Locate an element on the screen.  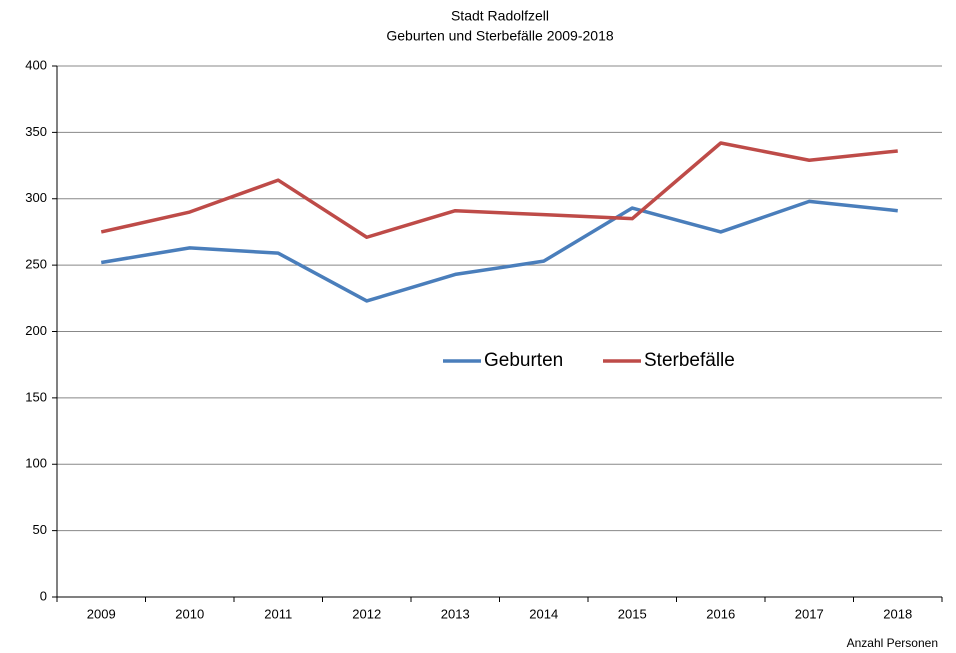
chart-title: Stadt Radolfzell is located at coordinates (500, 16).